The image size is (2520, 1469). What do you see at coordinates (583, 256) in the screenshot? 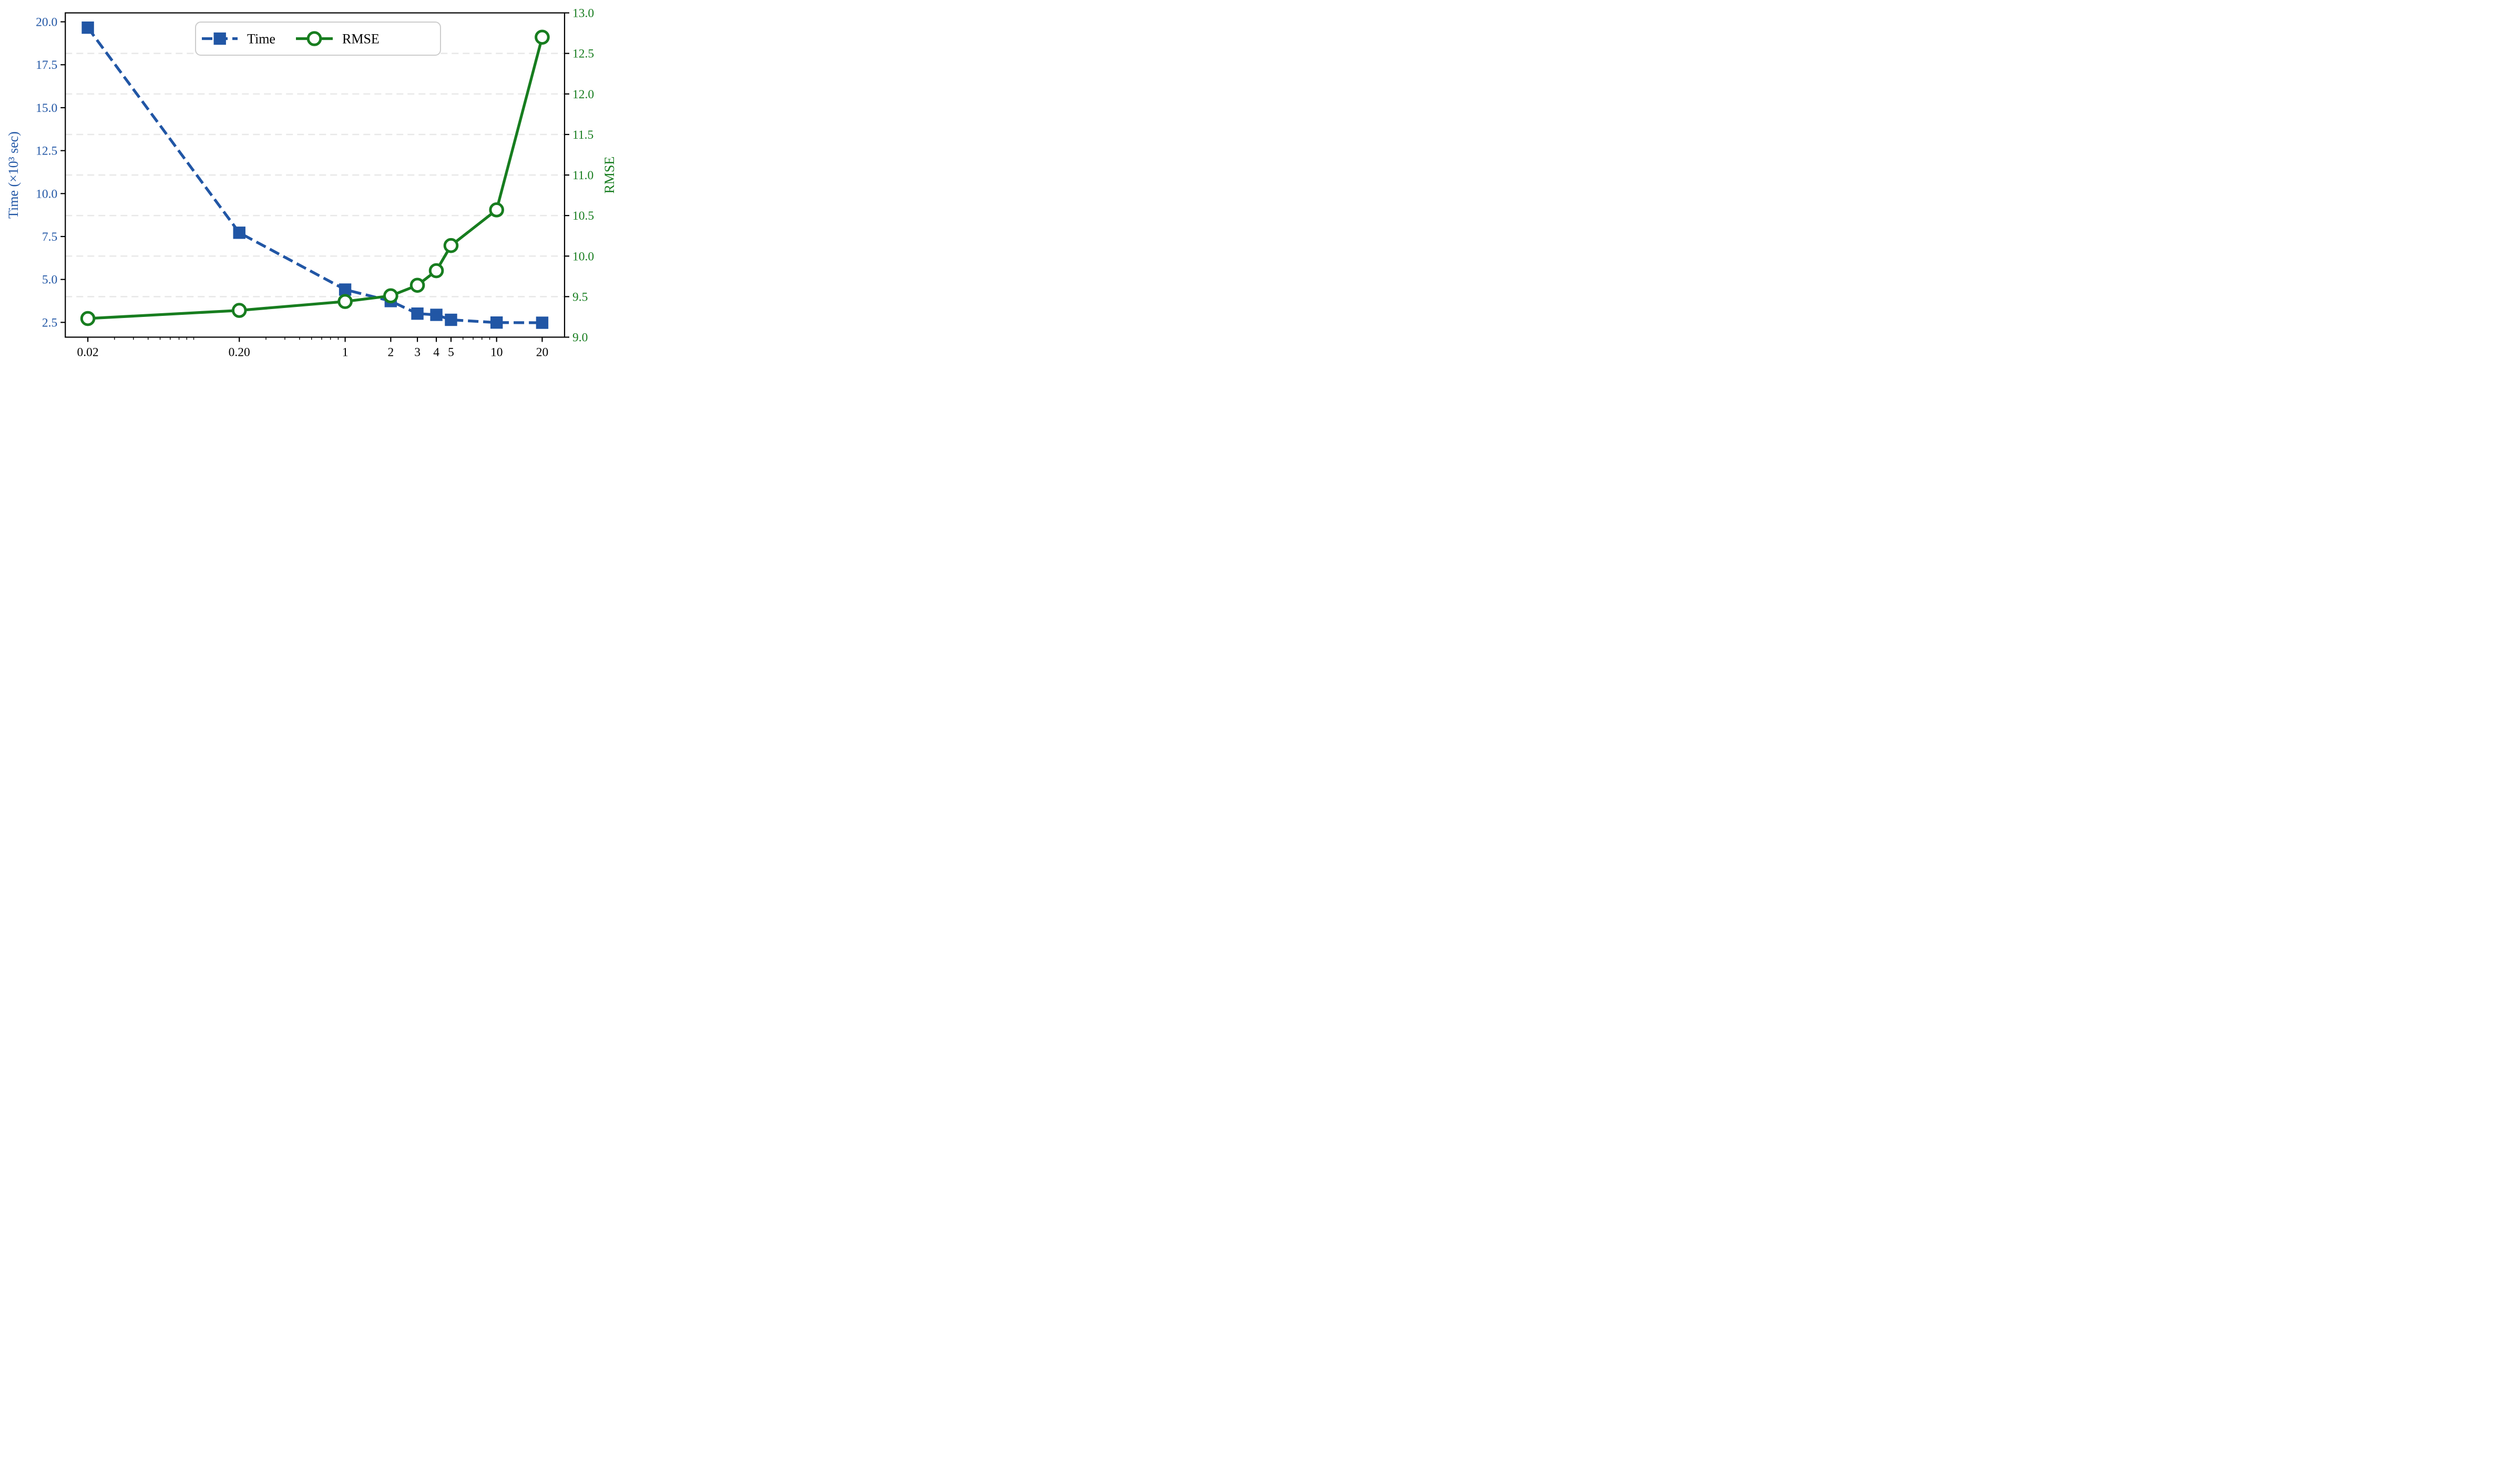
I see `y-right-tick-label: 10.0` at bounding box center [583, 256].